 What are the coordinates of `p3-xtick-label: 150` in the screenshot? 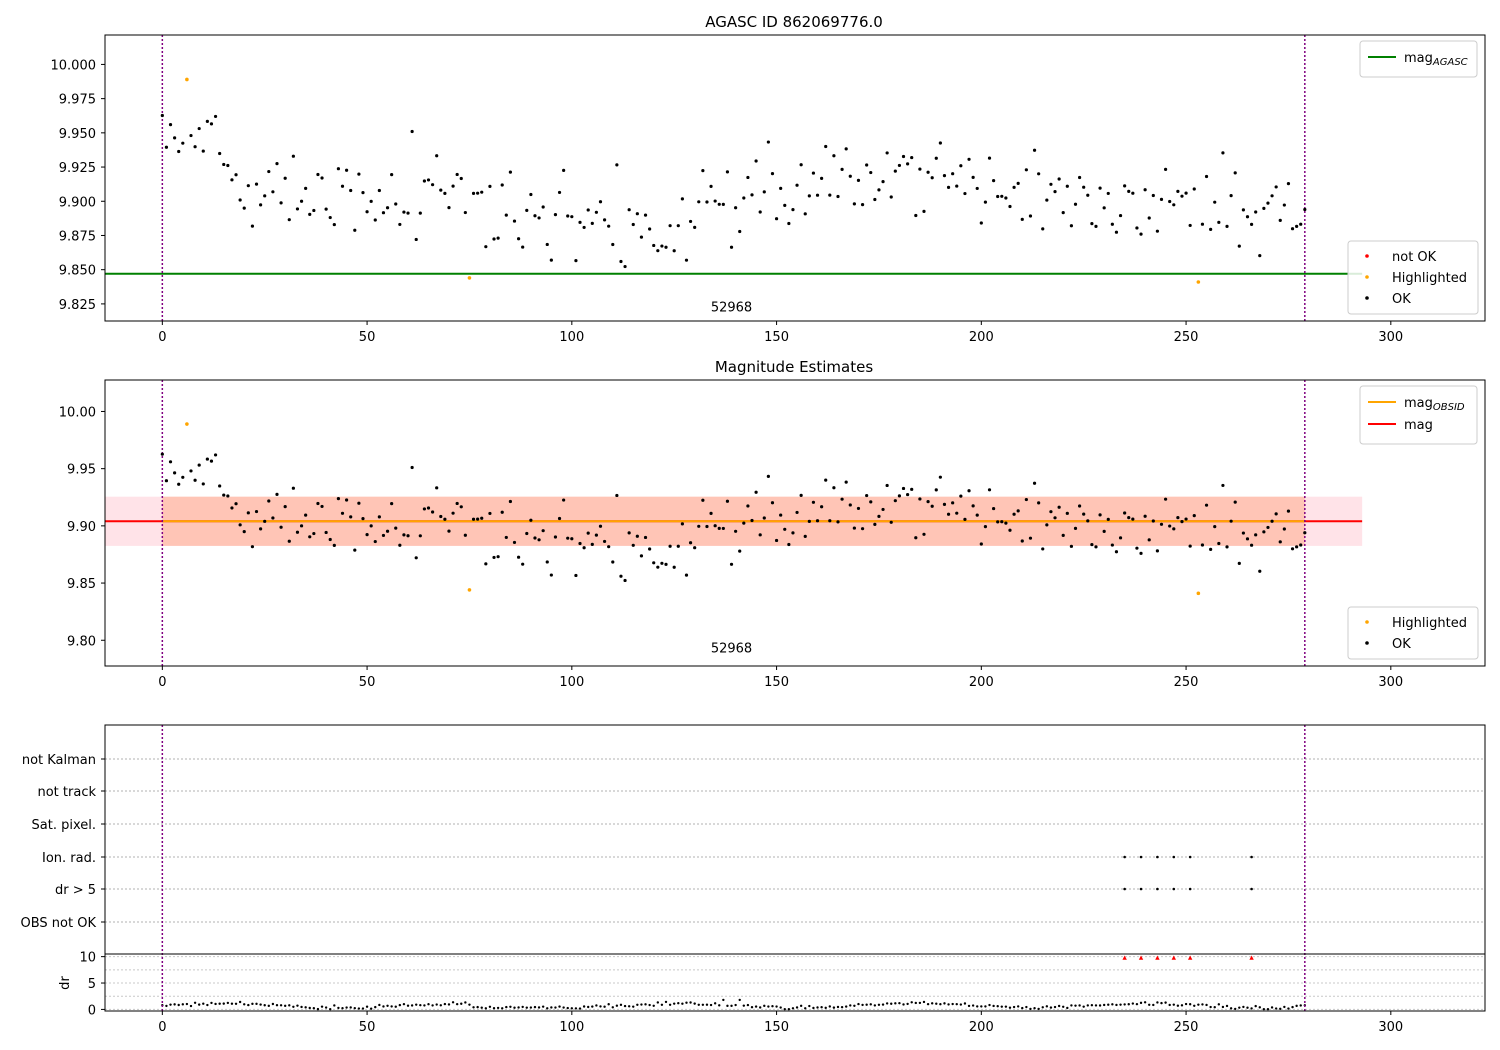 It's located at (776, 1027).